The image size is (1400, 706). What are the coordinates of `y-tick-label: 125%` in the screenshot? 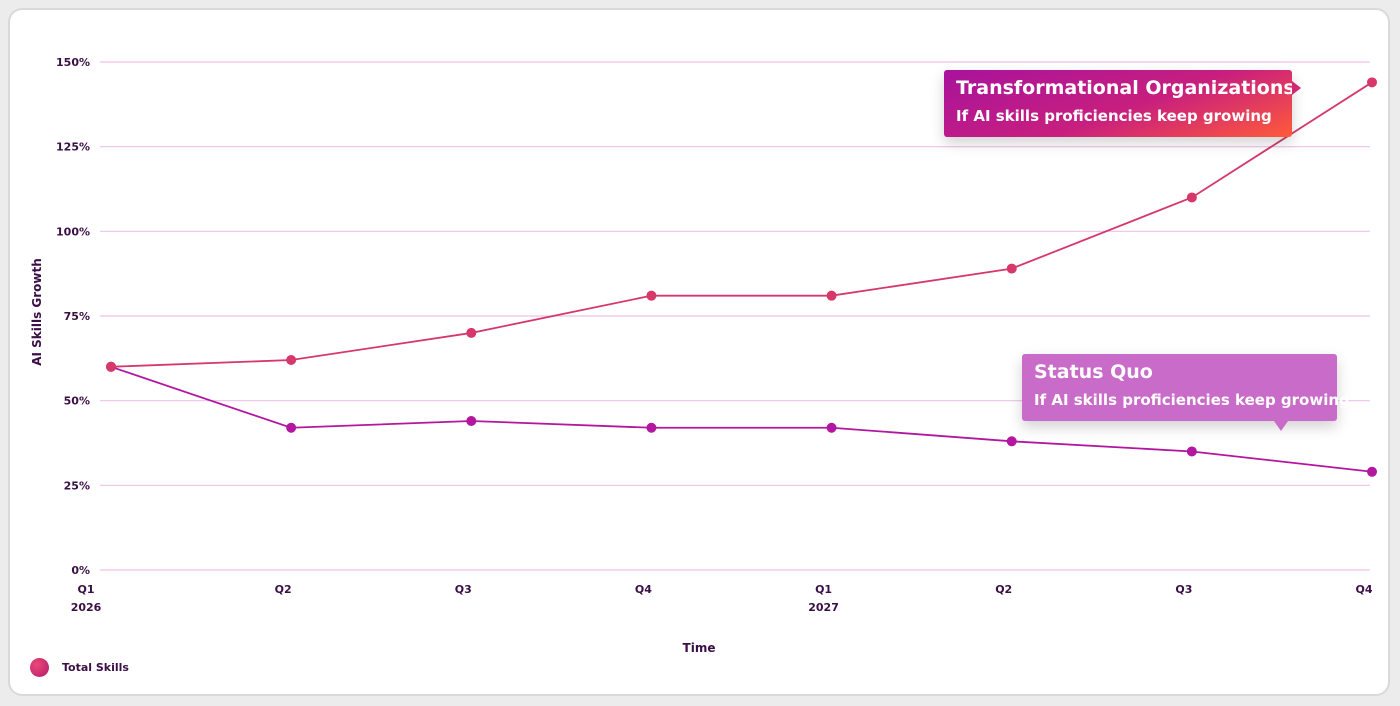 It's located at (73, 147).